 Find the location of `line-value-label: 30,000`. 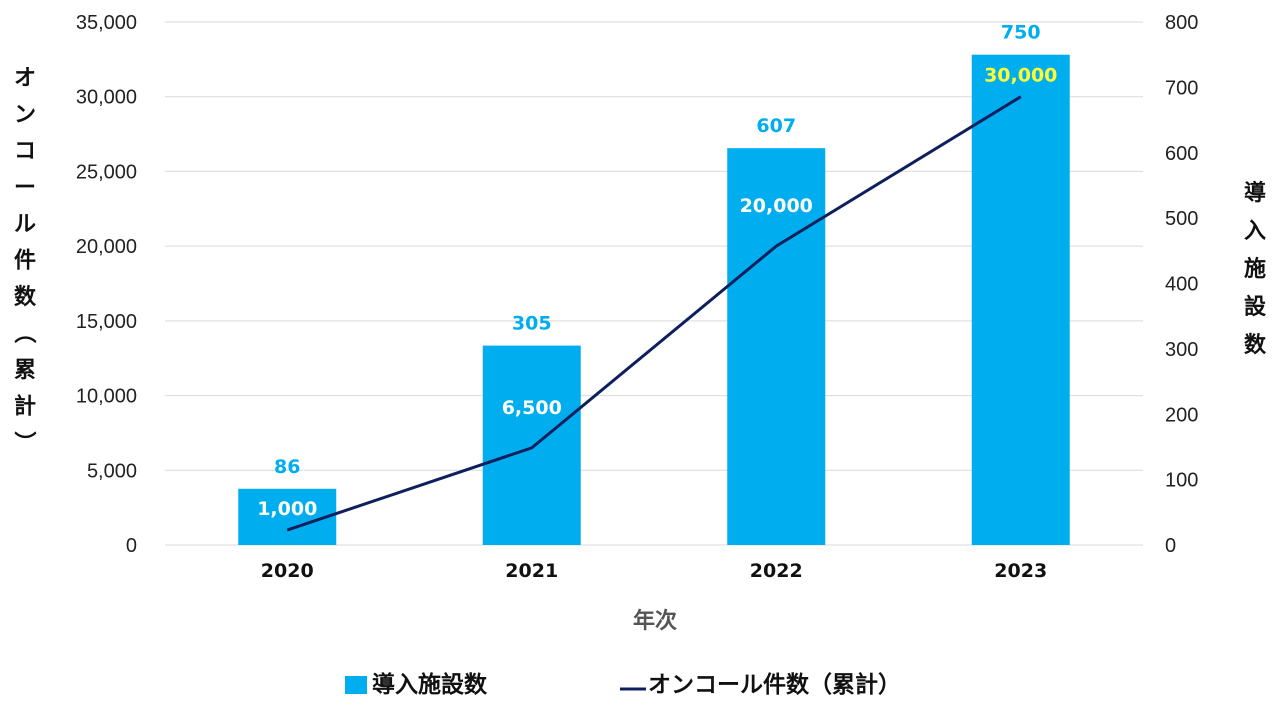

line-value-label: 30,000 is located at coordinates (1020, 76).